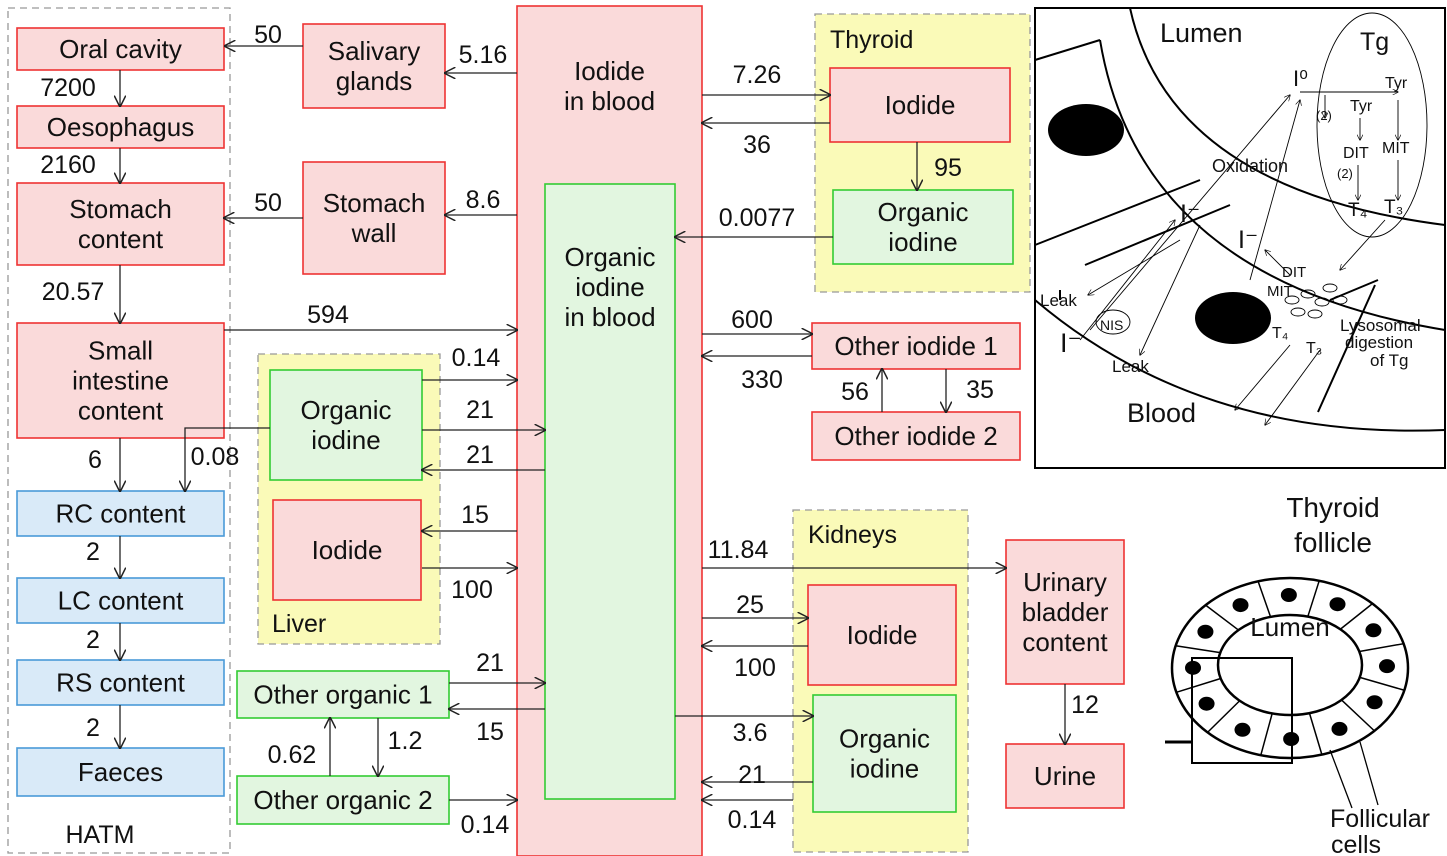 The width and height of the screenshot is (1447, 856). I want to click on inset-label: Oxidation, so click(1250, 166).